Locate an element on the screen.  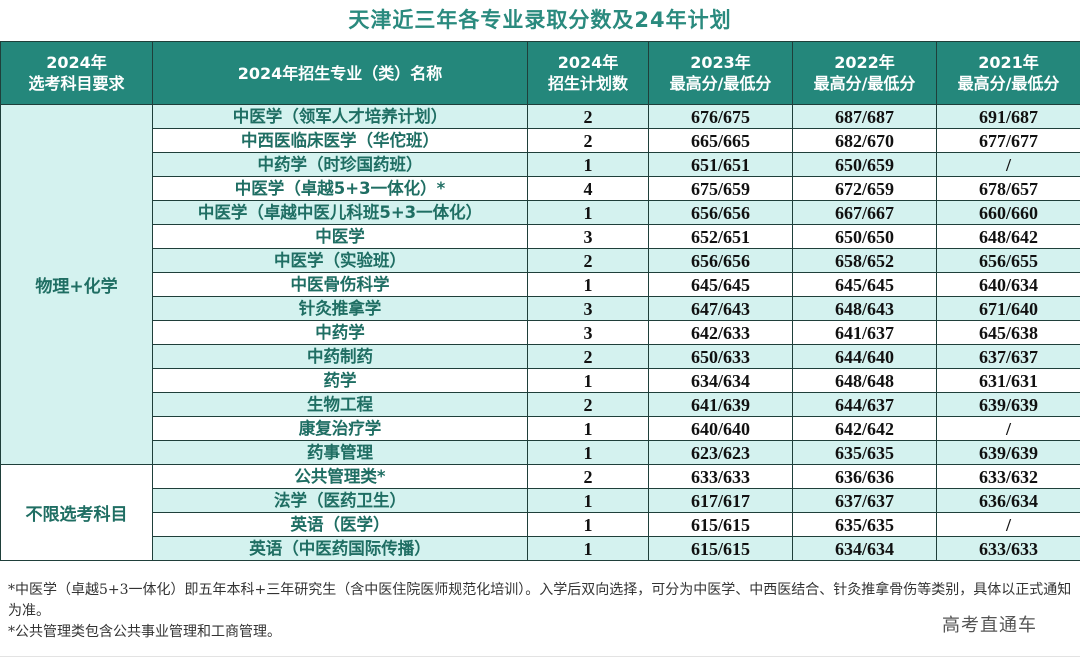
major-name: 中西医临床医学（华佗班） is located at coordinates (340, 140).